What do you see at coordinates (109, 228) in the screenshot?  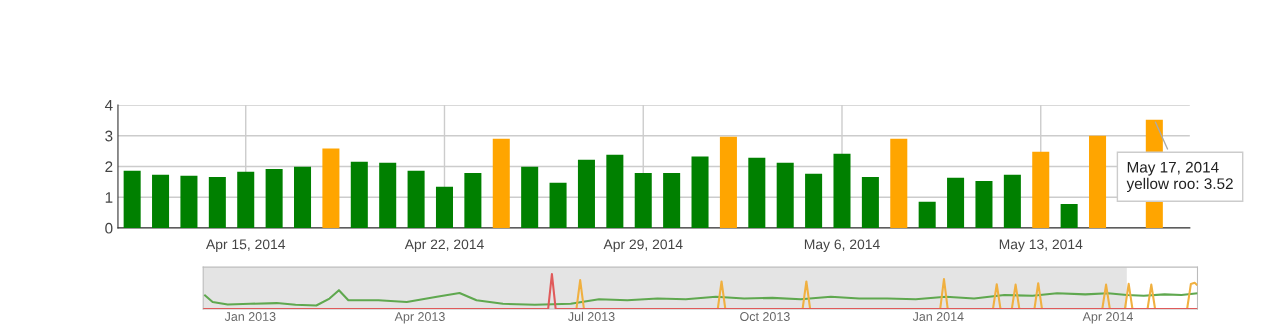 I see `y-tick-label: 0` at bounding box center [109, 228].